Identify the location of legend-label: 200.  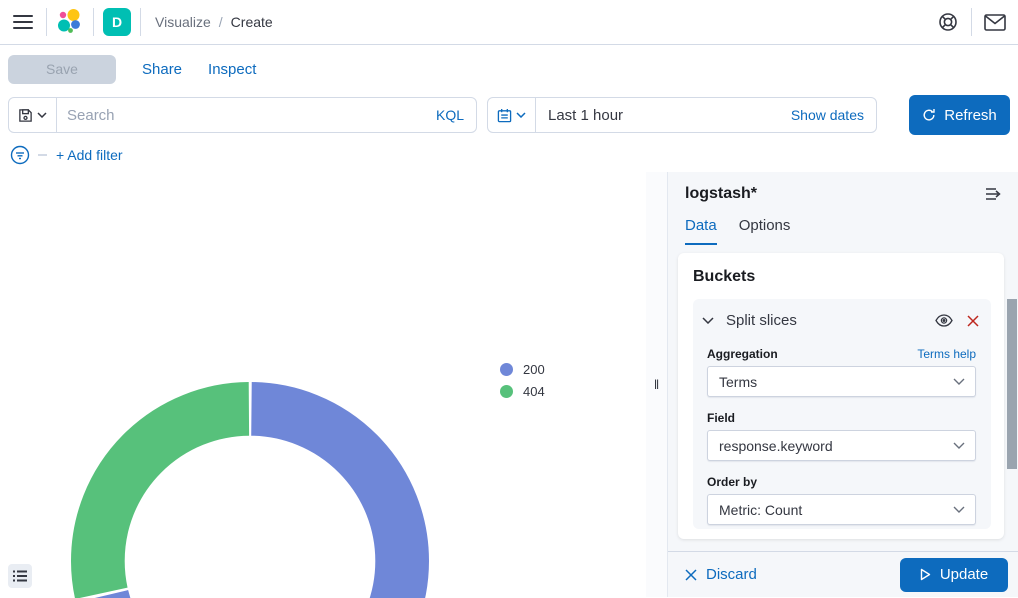
(534, 369).